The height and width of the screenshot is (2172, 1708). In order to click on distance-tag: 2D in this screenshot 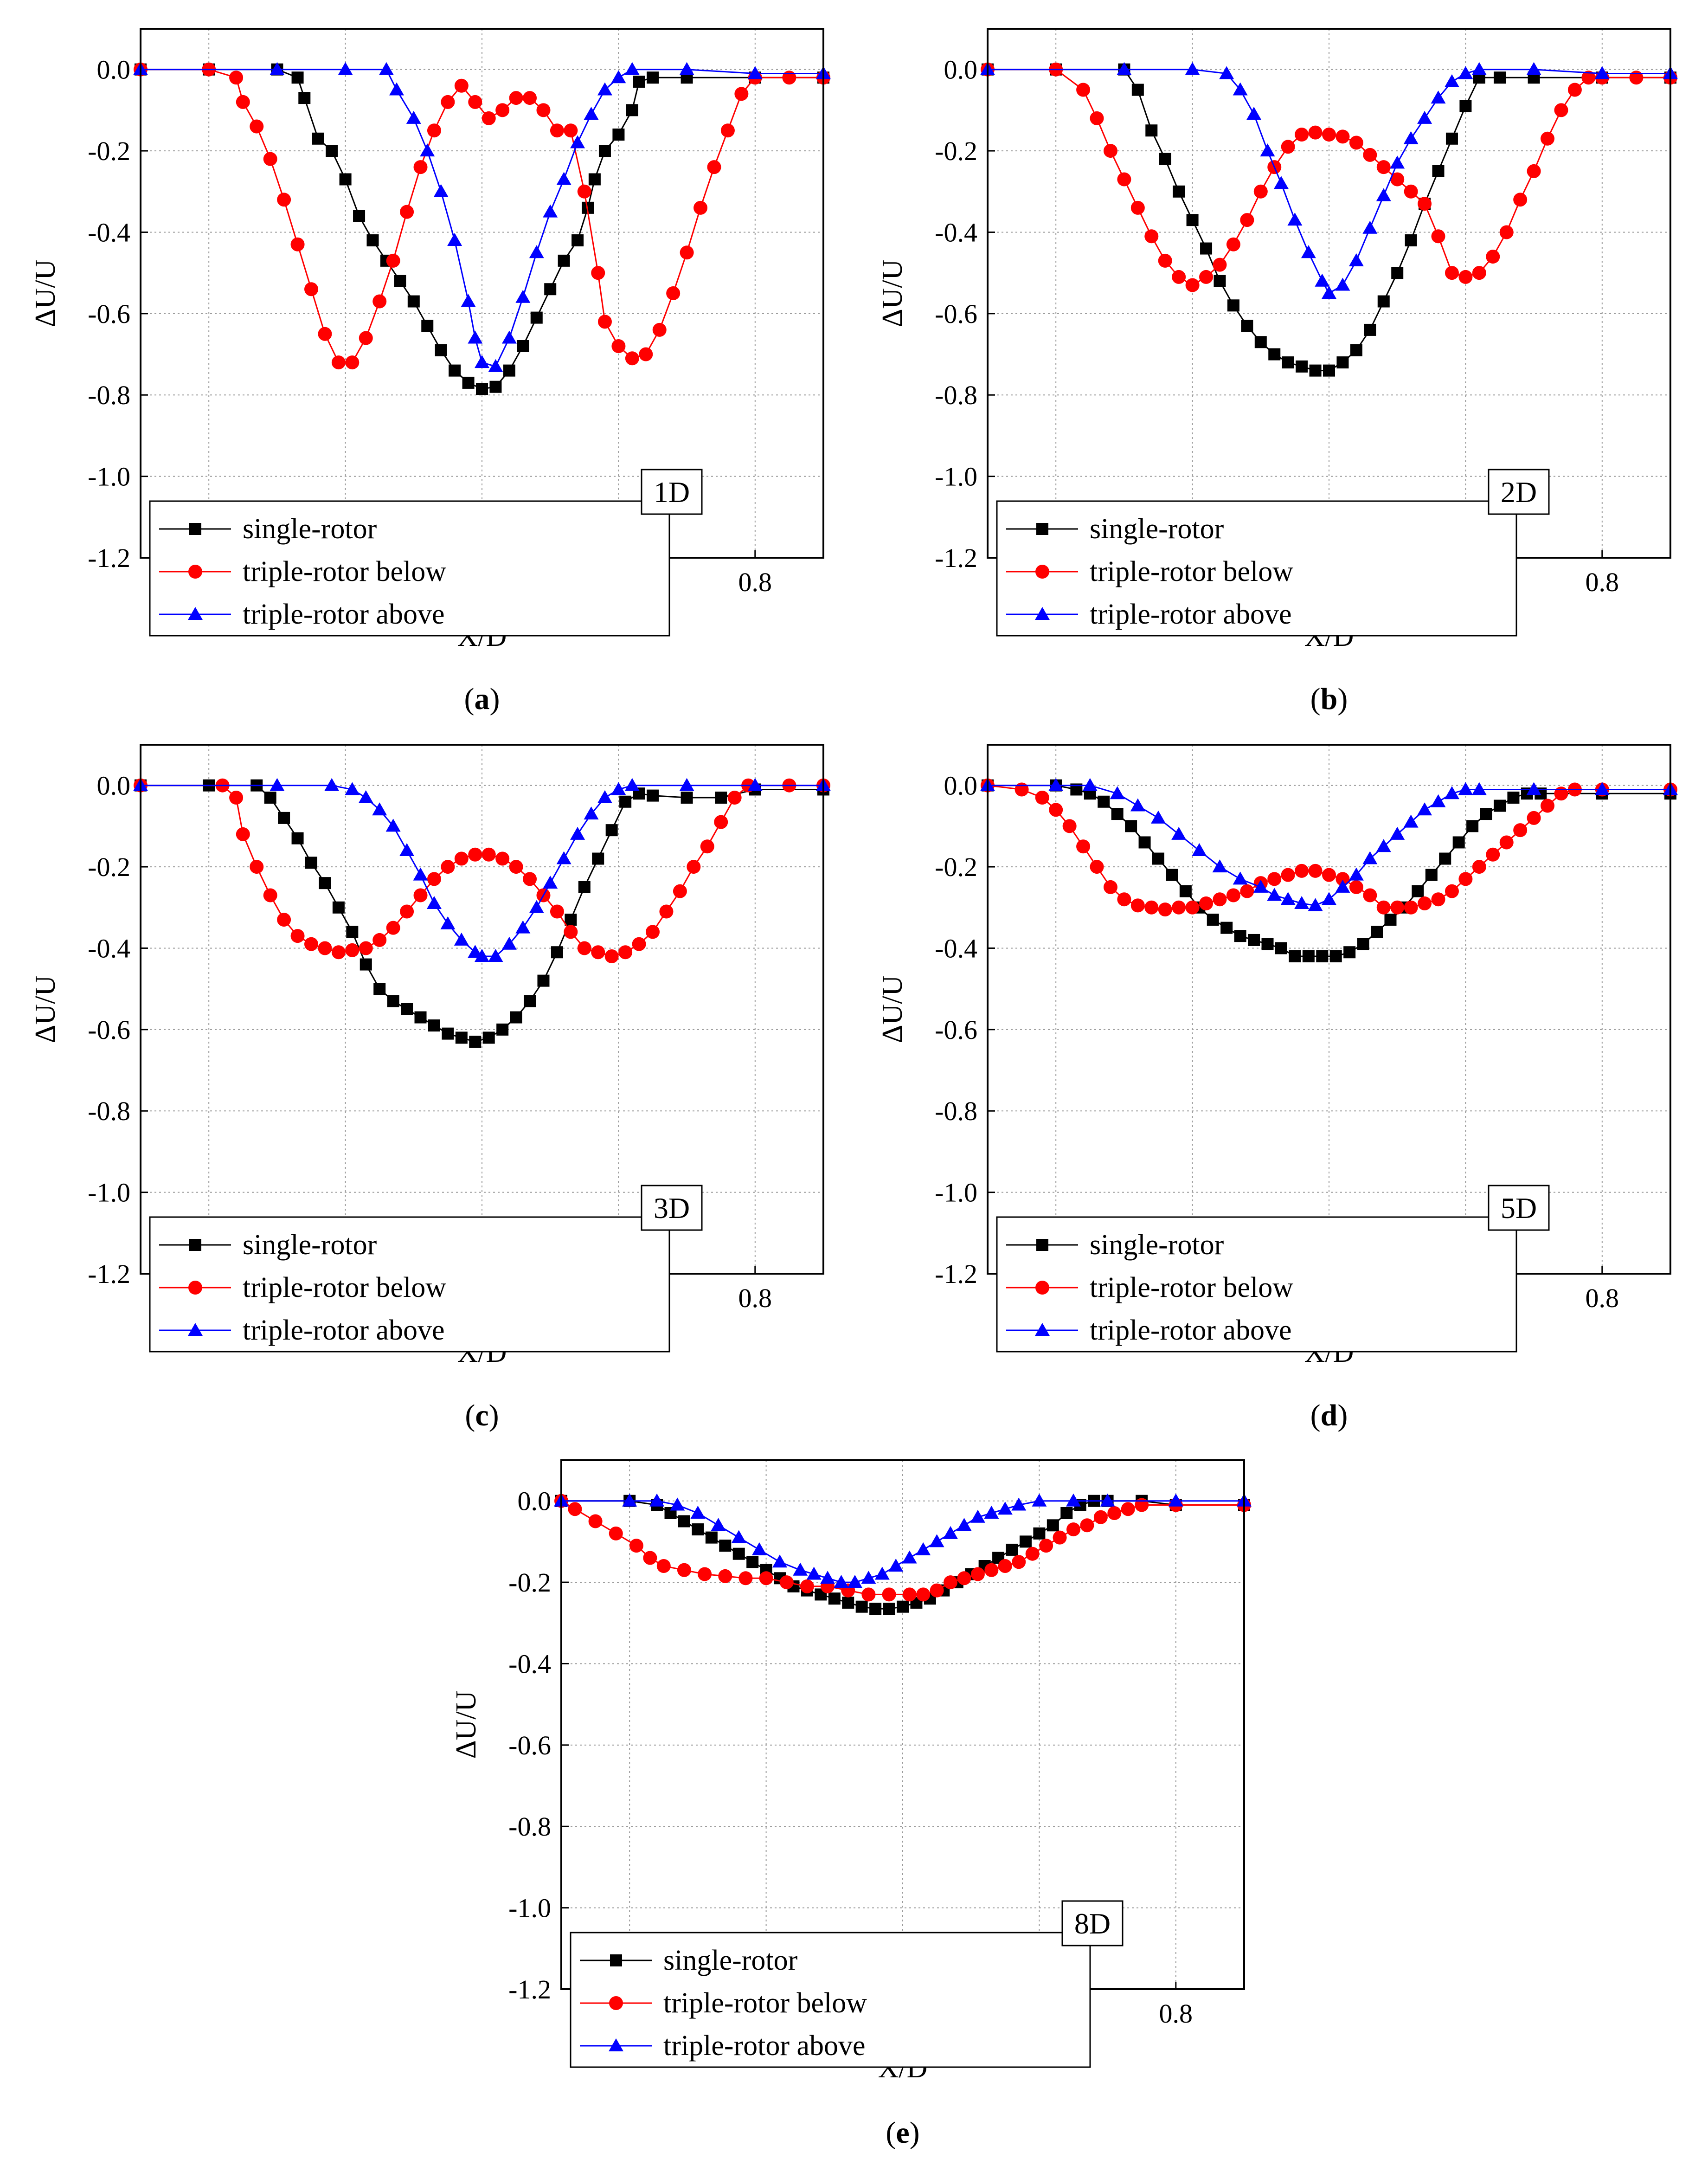, I will do `click(1519, 492)`.